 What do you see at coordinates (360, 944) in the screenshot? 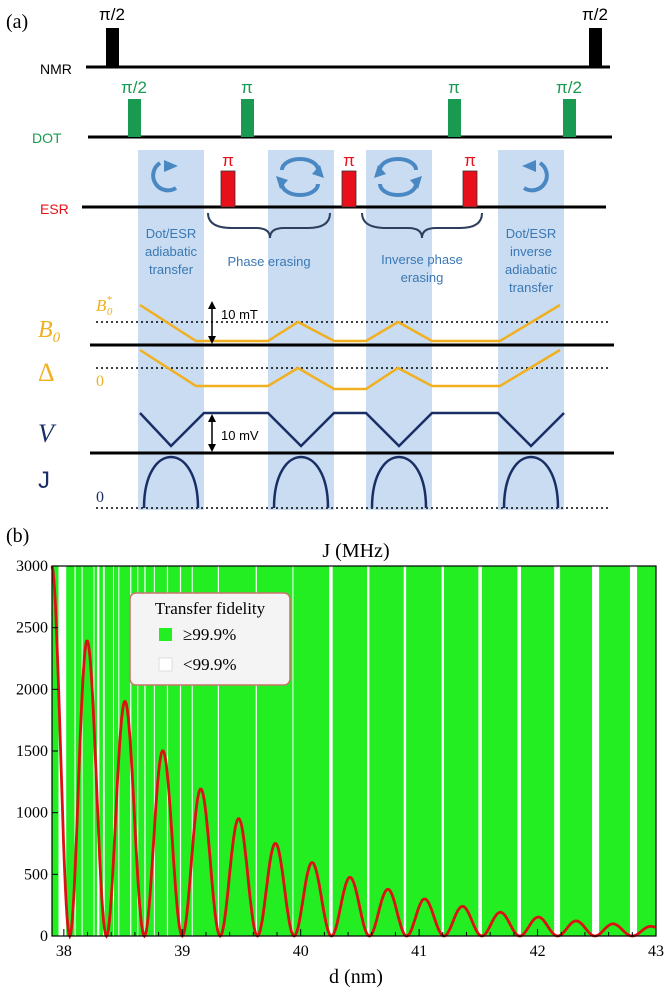
I see `x-axis: 38 39 40 41 42 43` at bounding box center [360, 944].